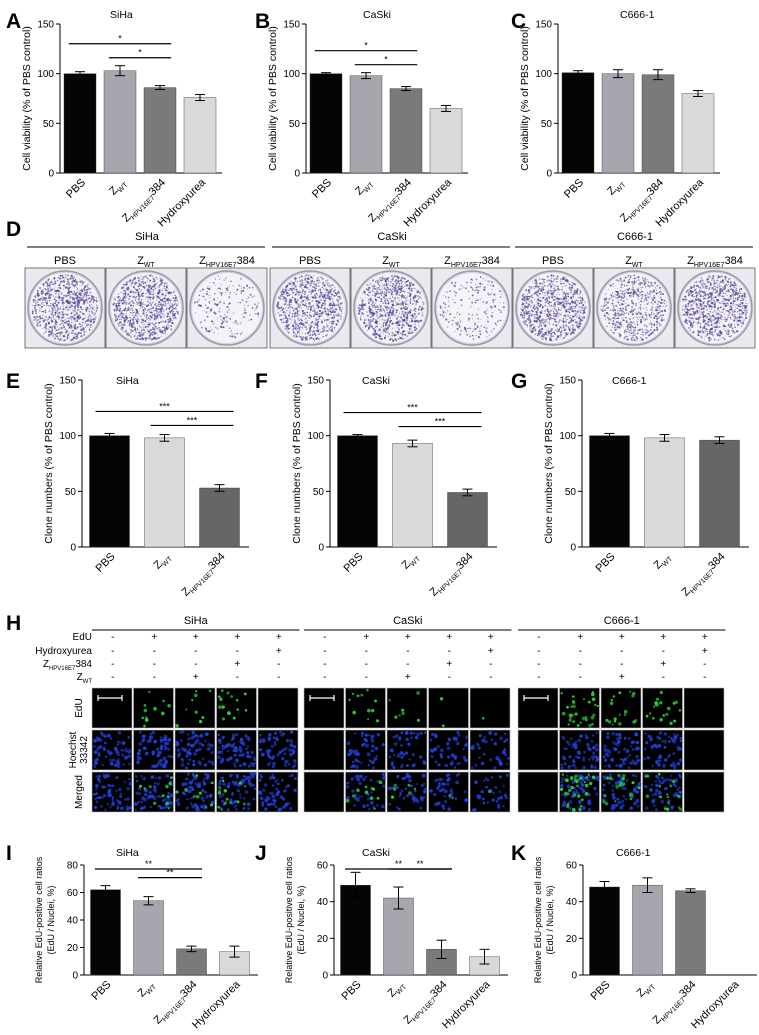  I want to click on y-tick-label-c: 50, so click(547, 124).